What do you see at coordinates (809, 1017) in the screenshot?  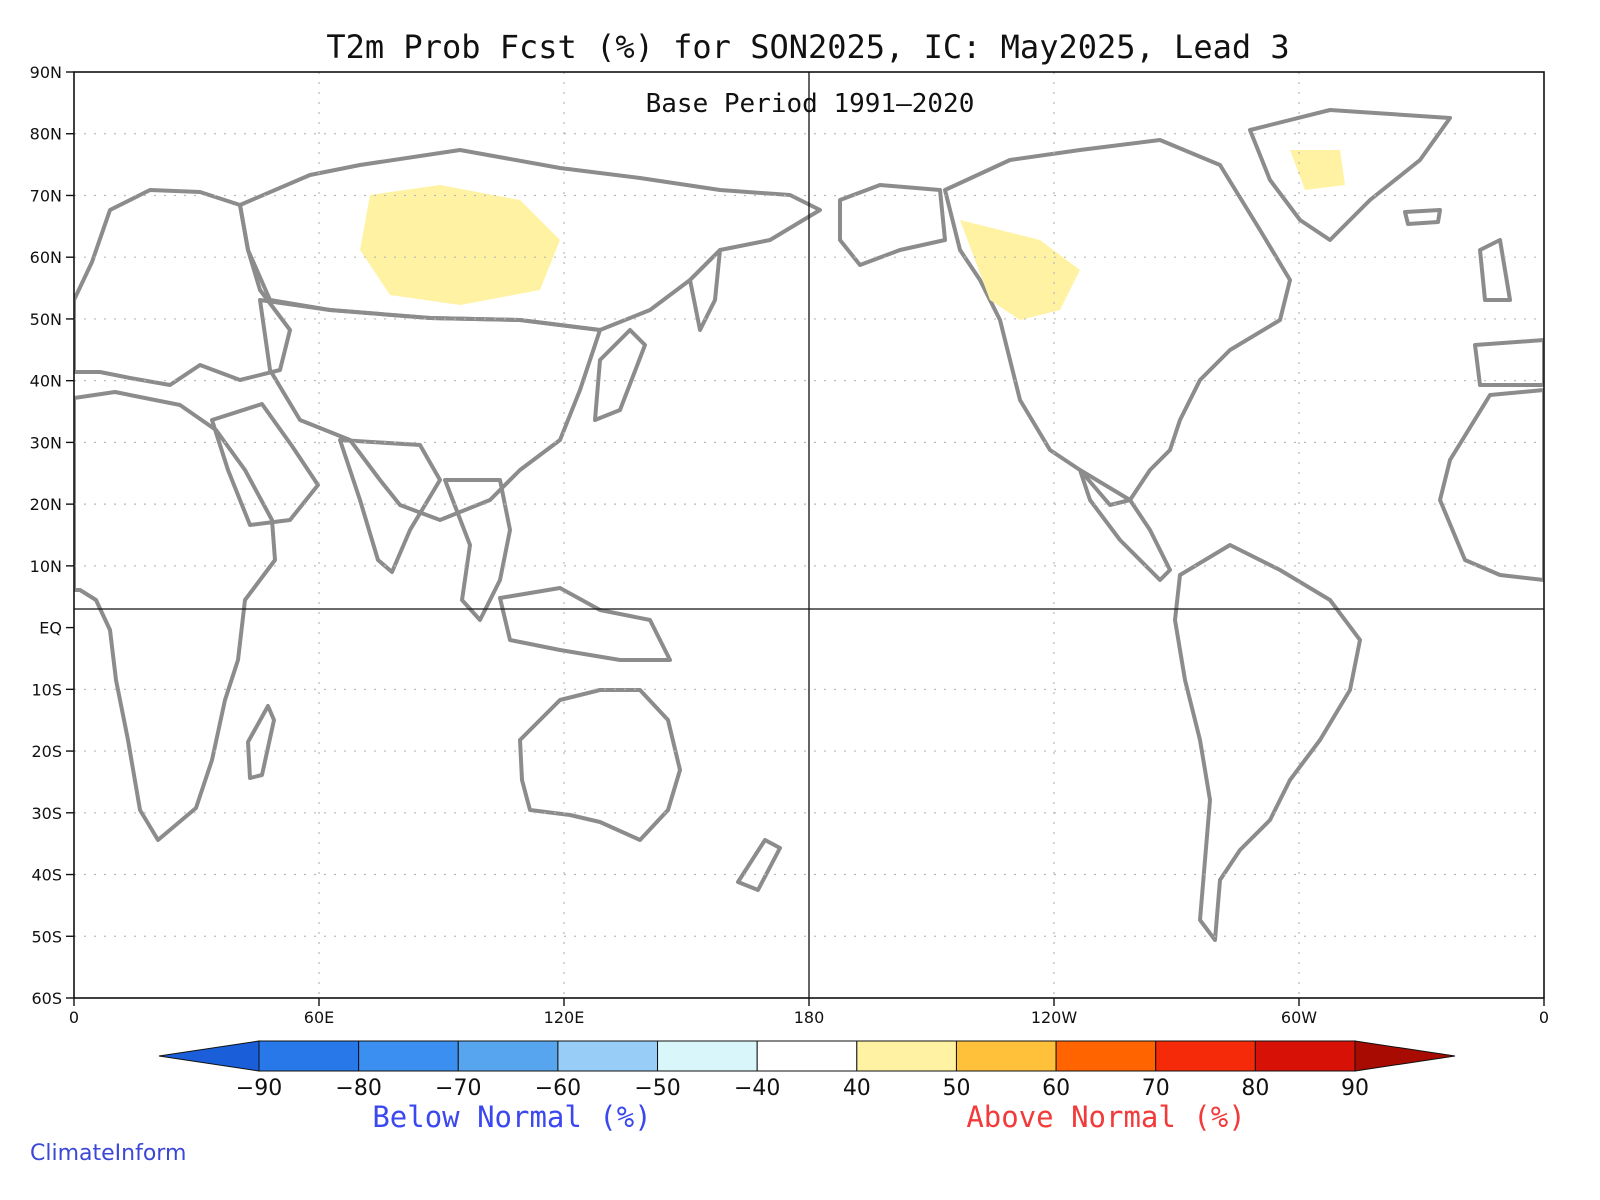 I see `lon-label: 180` at bounding box center [809, 1017].